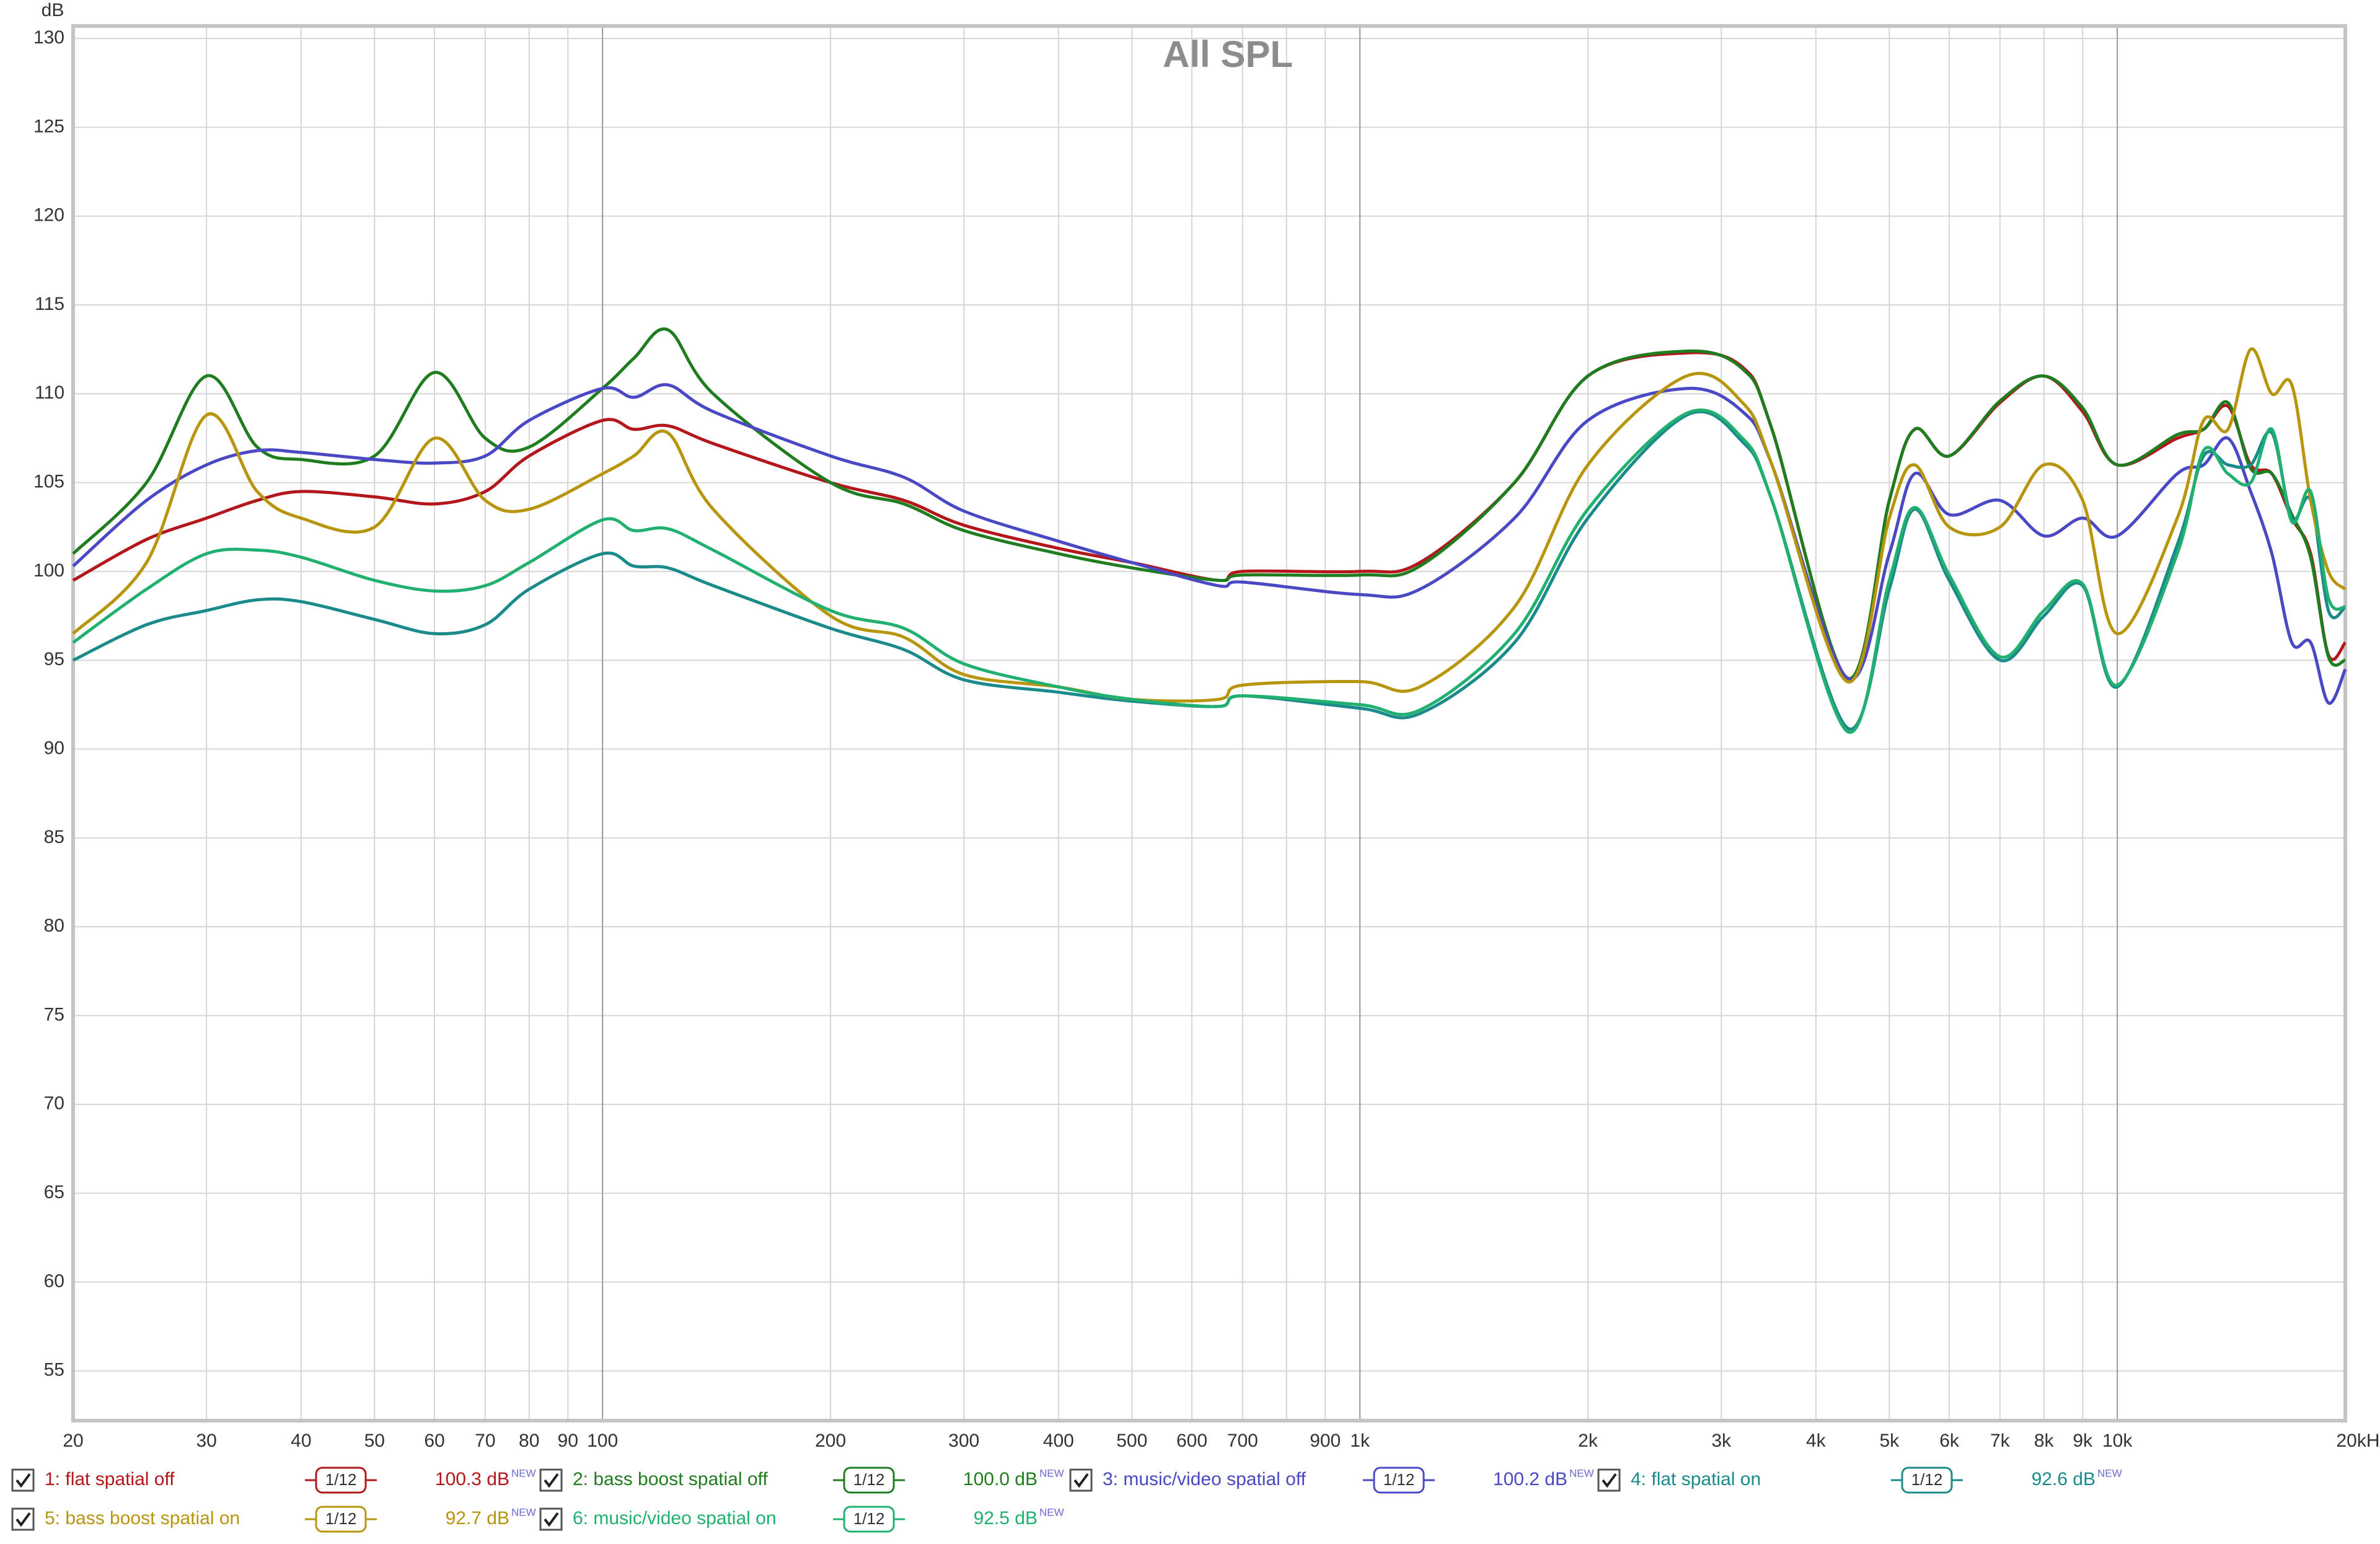  What do you see at coordinates (1360, 1441) in the screenshot?
I see `x-tick-label: 1k` at bounding box center [1360, 1441].